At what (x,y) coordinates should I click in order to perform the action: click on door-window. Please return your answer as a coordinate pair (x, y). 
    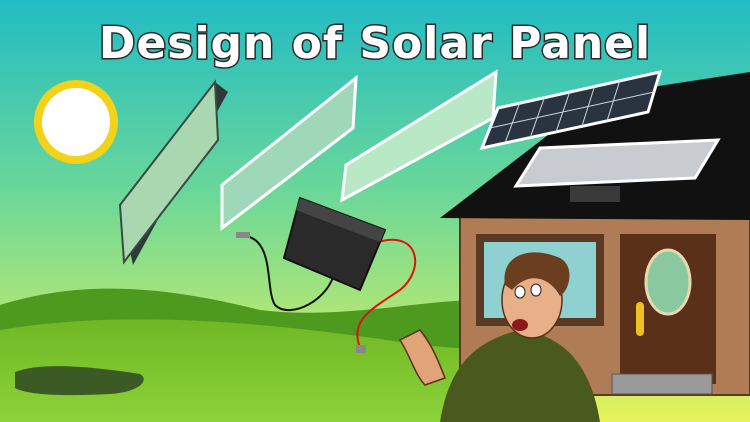
    Looking at the image, I should click on (668, 282).